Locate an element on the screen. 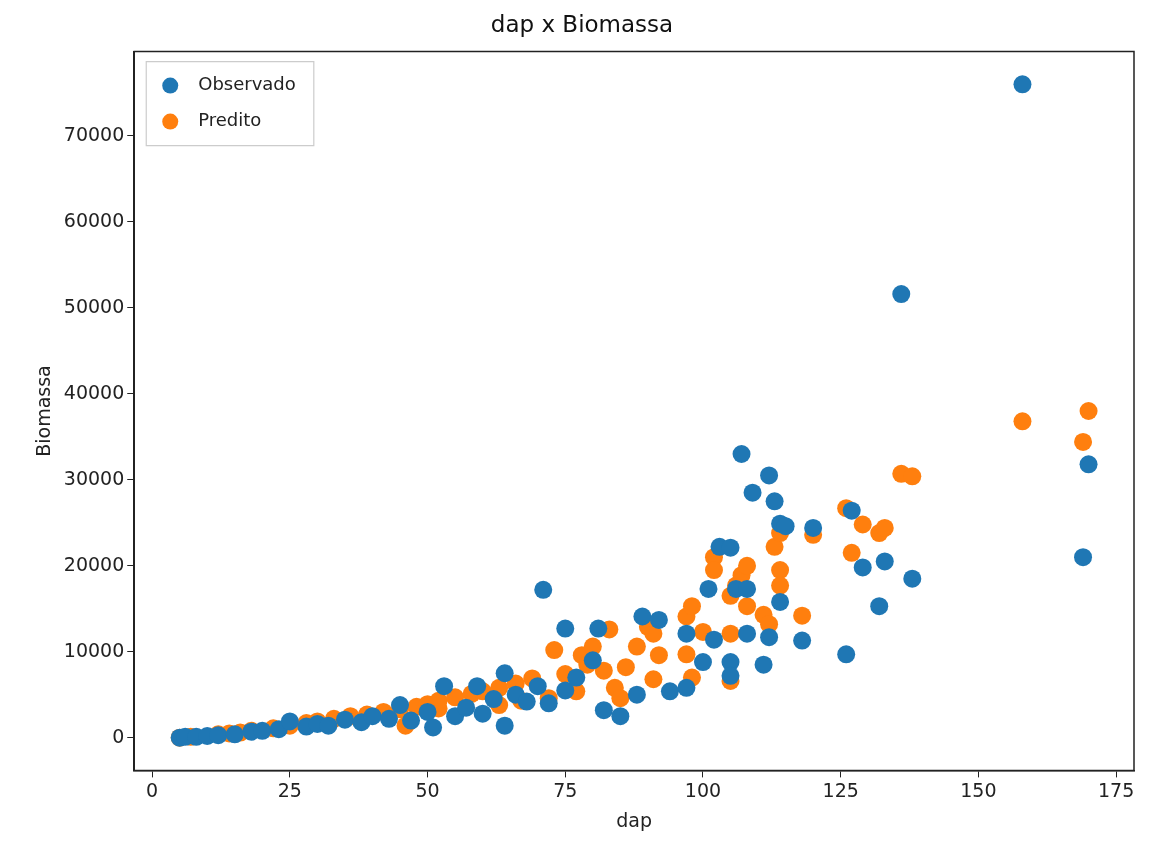 The width and height of the screenshot is (1150, 843). legend-label: Predito is located at coordinates (230, 120).